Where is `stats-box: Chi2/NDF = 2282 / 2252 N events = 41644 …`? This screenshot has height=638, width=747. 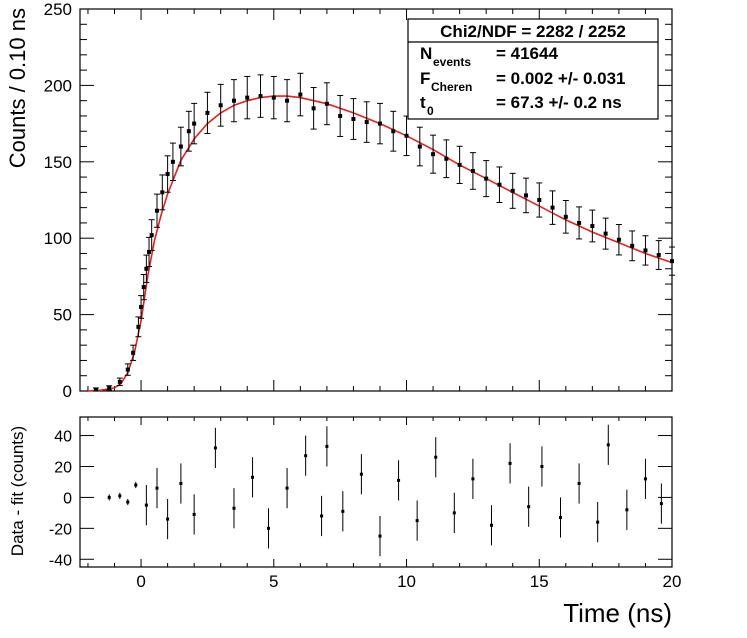
stats-box: Chi2/NDF = 2282 / 2252 N events = 41644 … is located at coordinates (533, 69).